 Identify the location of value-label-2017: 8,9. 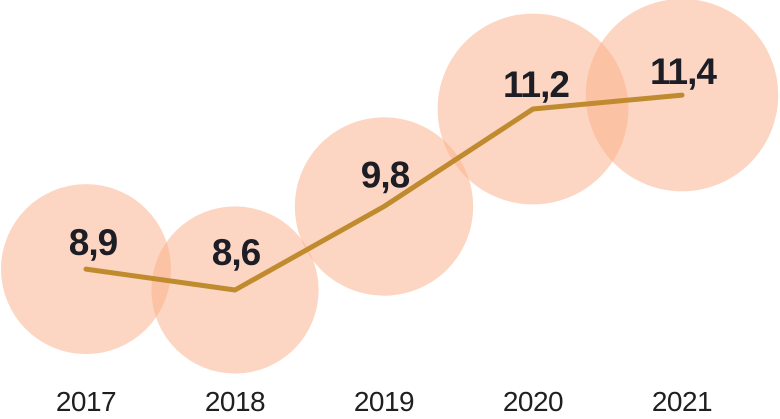
(93, 242).